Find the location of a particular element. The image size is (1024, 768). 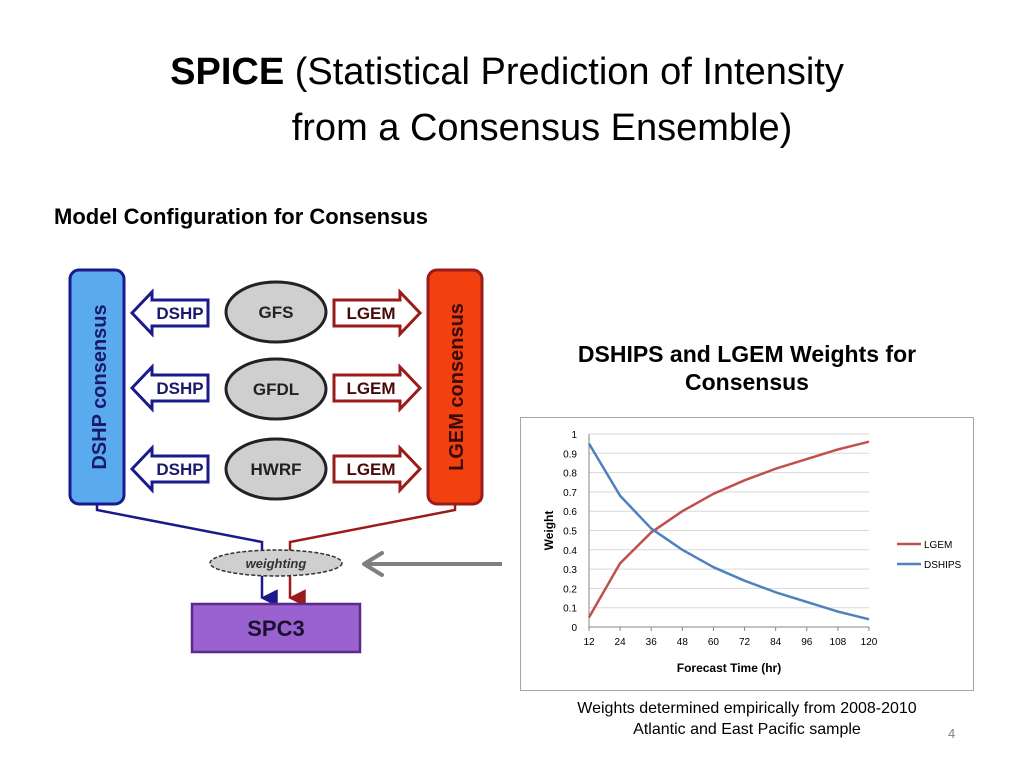

chart-note-line2: Atlantic and East Pacific sample is located at coordinates (747, 729).